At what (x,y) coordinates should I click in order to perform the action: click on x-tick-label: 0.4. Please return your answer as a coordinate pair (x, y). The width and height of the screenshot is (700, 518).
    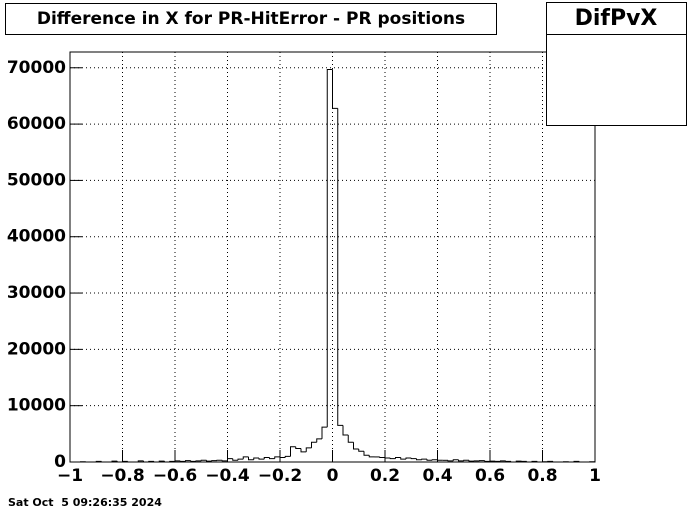
    Looking at the image, I should click on (437, 476).